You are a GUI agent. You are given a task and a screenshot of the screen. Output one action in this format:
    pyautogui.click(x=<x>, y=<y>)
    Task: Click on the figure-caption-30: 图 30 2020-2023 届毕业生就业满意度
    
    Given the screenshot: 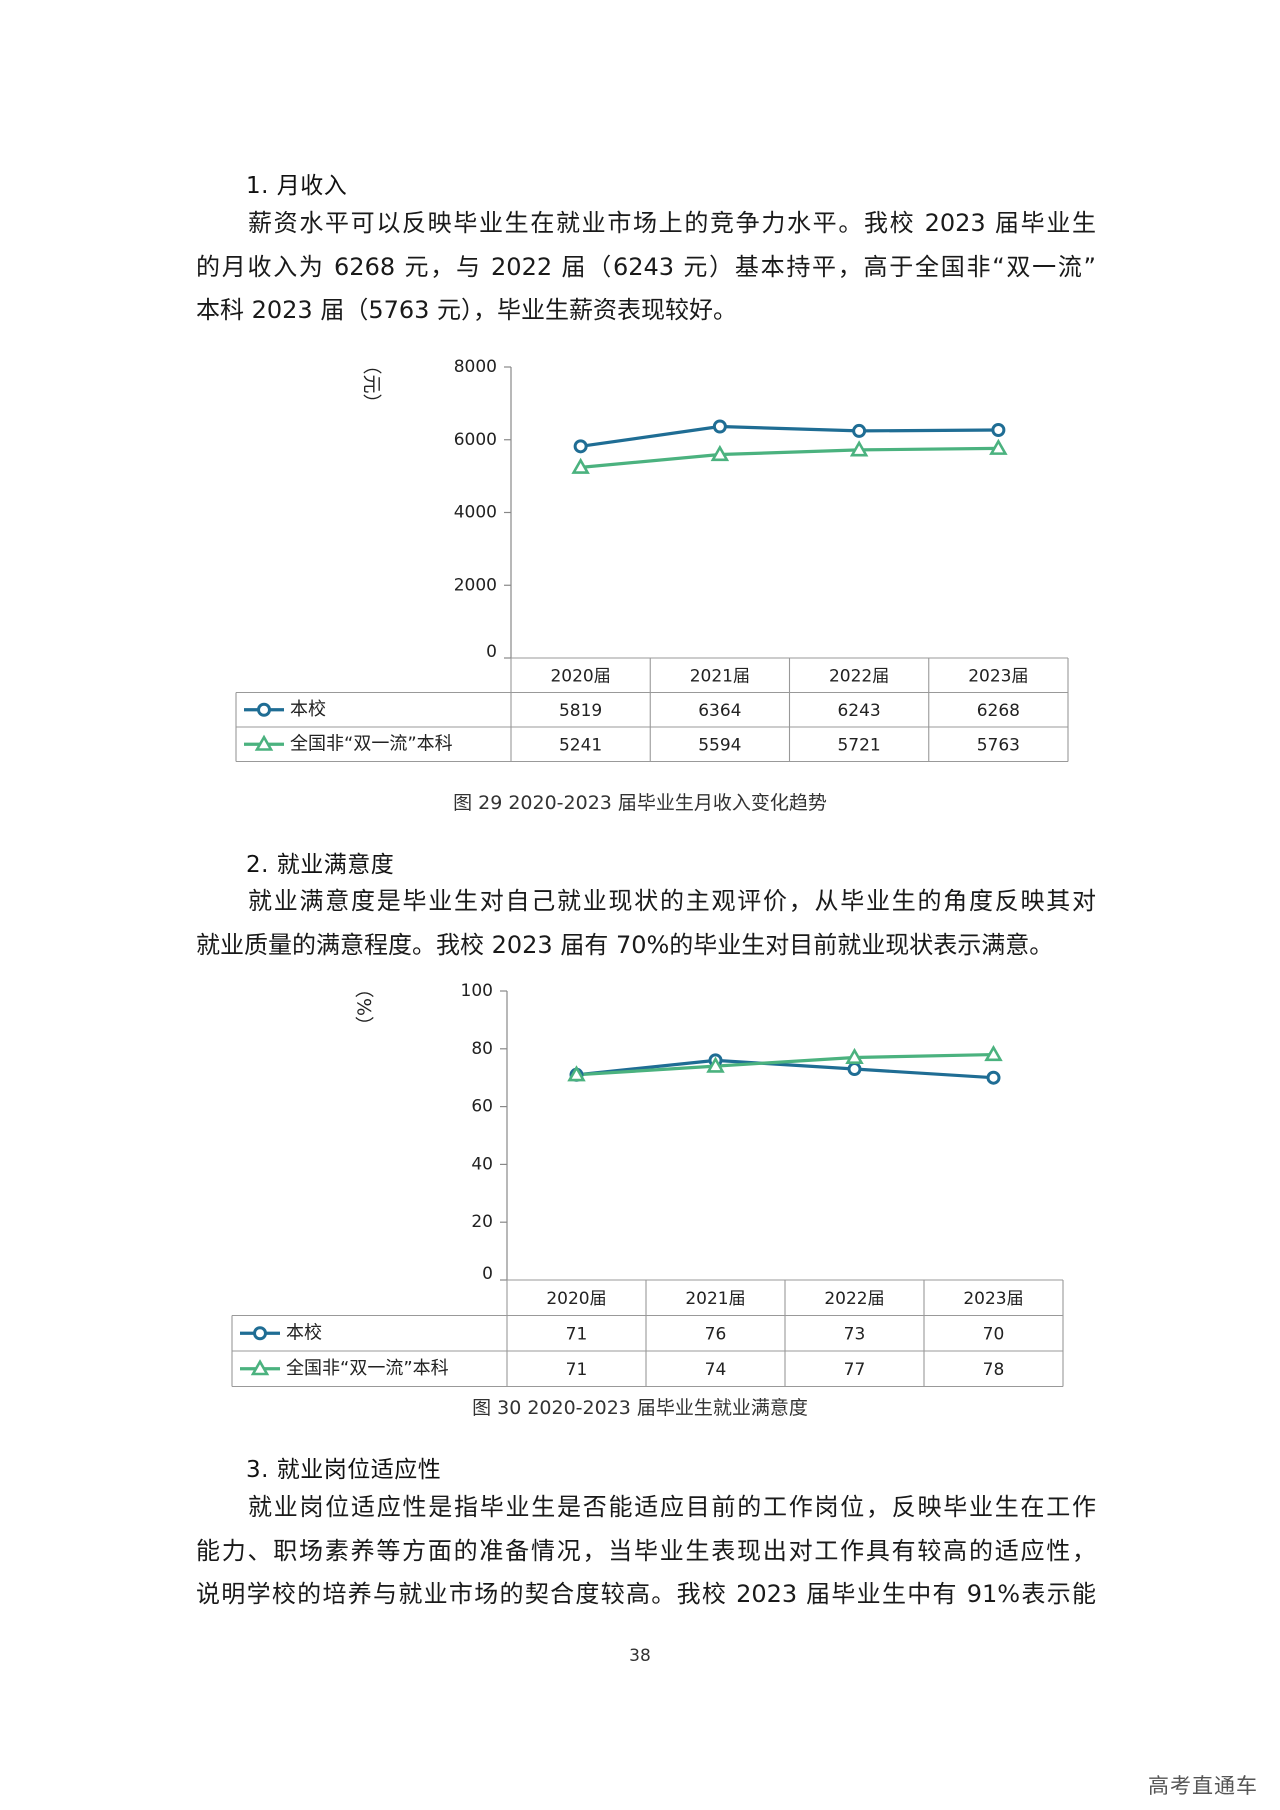 What is the action you would take?
    pyautogui.click(x=640, y=1408)
    